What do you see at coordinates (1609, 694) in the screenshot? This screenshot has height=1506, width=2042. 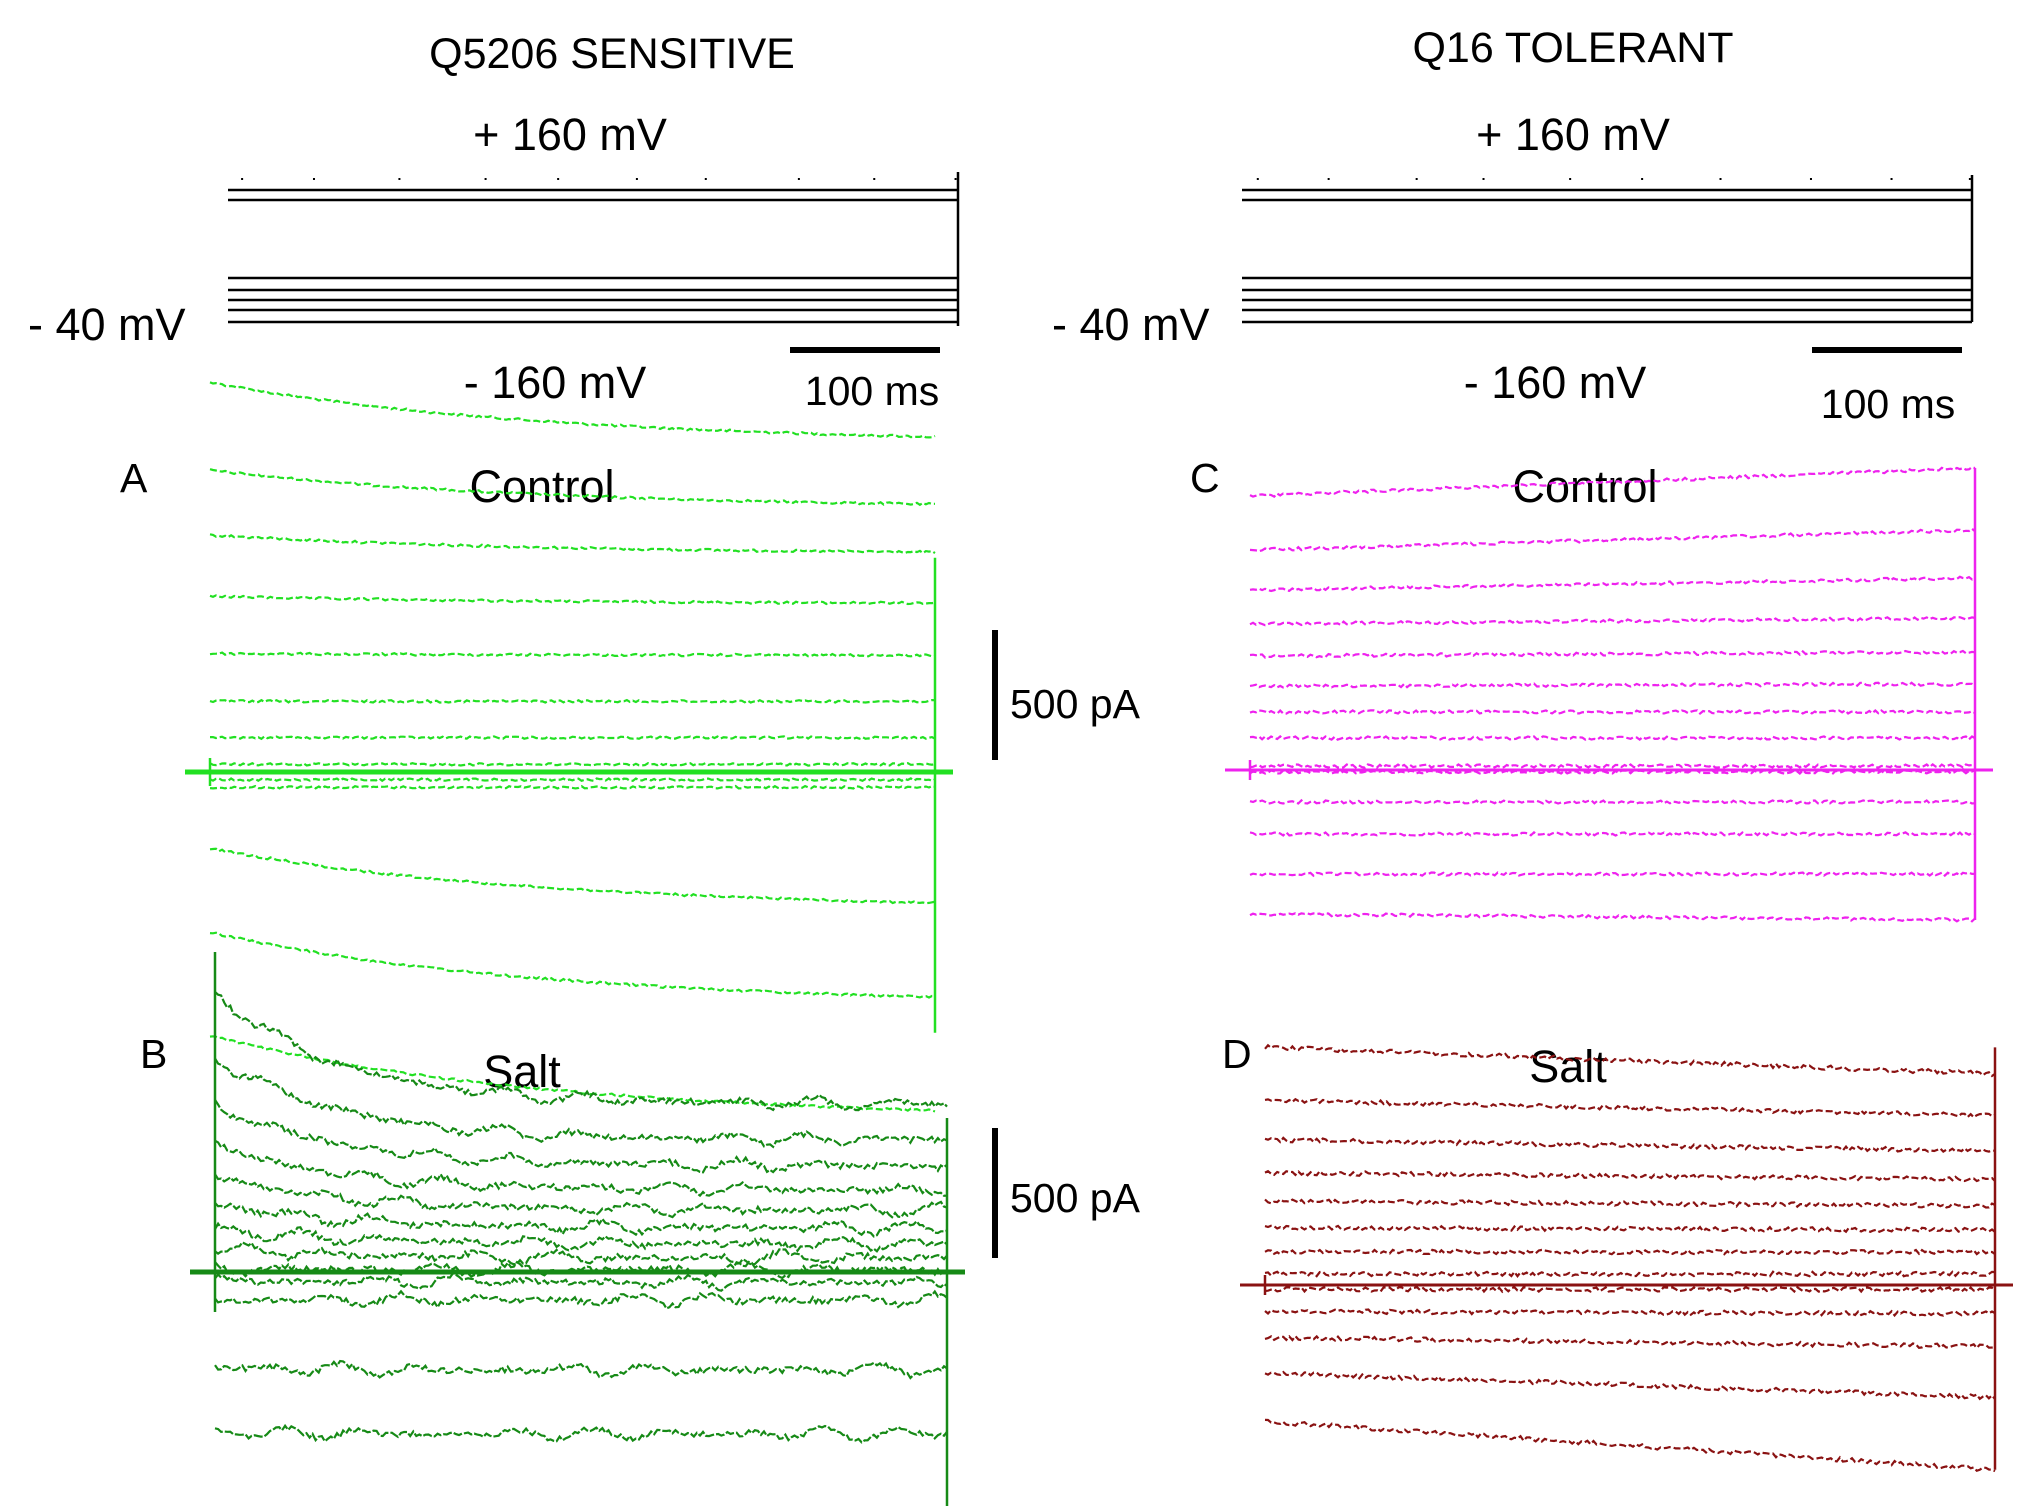 I see `panel-c-traces` at bounding box center [1609, 694].